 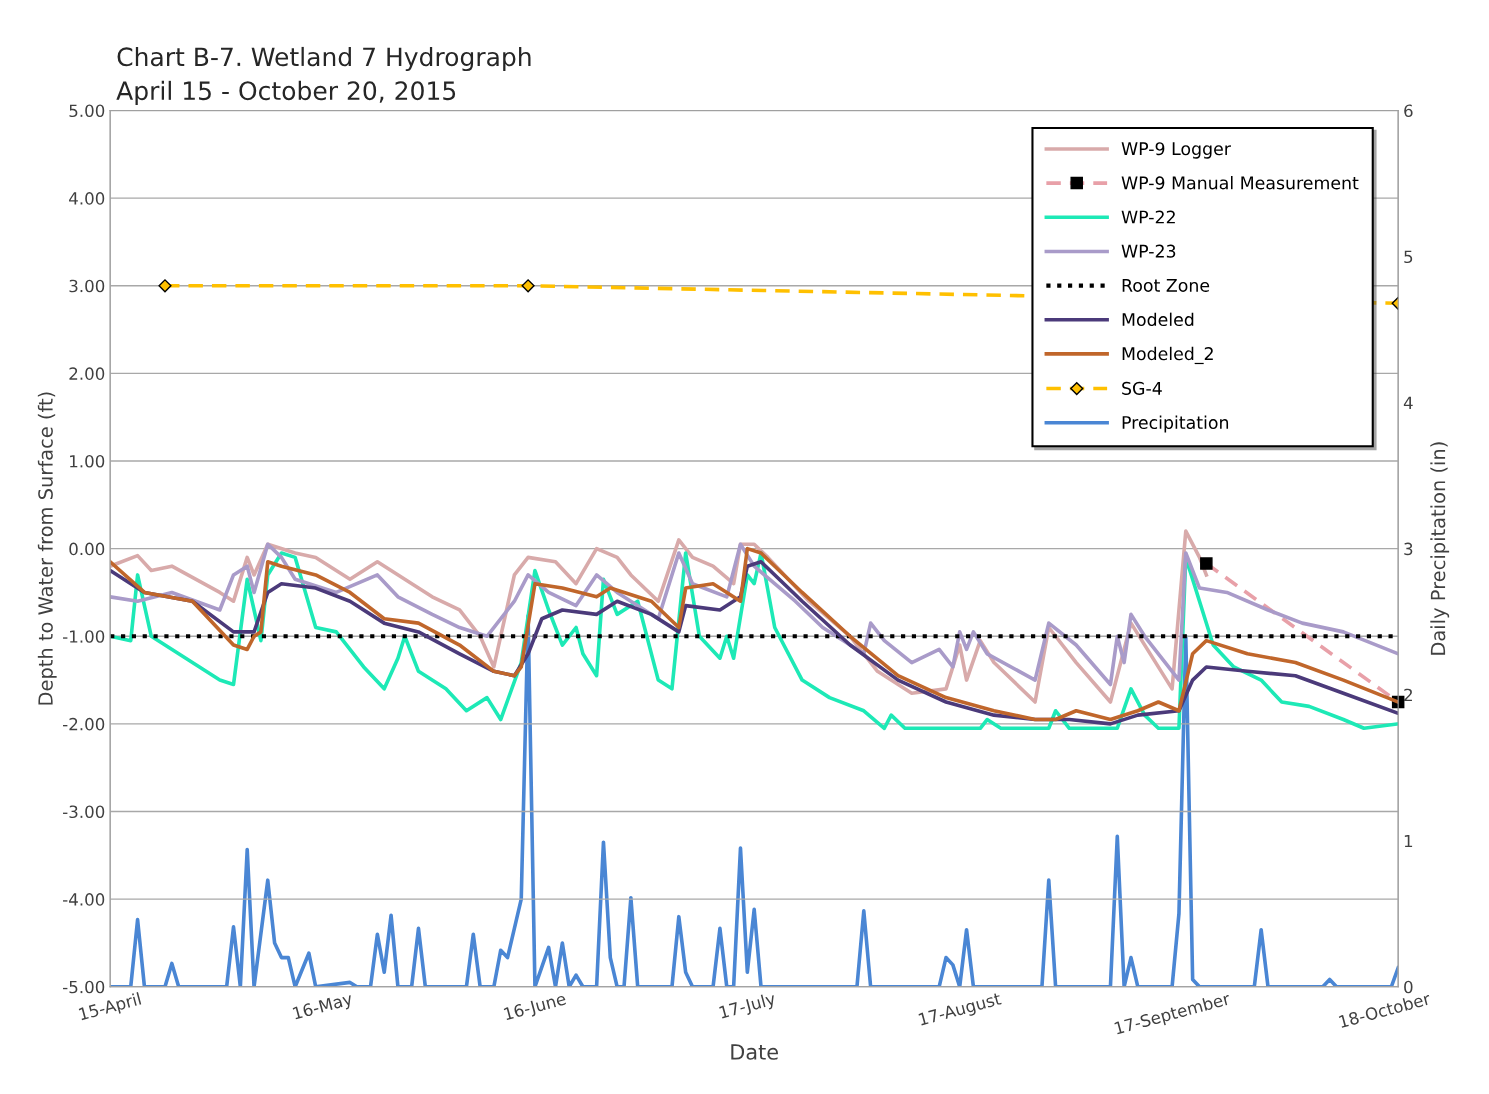 I want to click on legend-label: WP-9 Manual Measurement, so click(x=1240, y=182).